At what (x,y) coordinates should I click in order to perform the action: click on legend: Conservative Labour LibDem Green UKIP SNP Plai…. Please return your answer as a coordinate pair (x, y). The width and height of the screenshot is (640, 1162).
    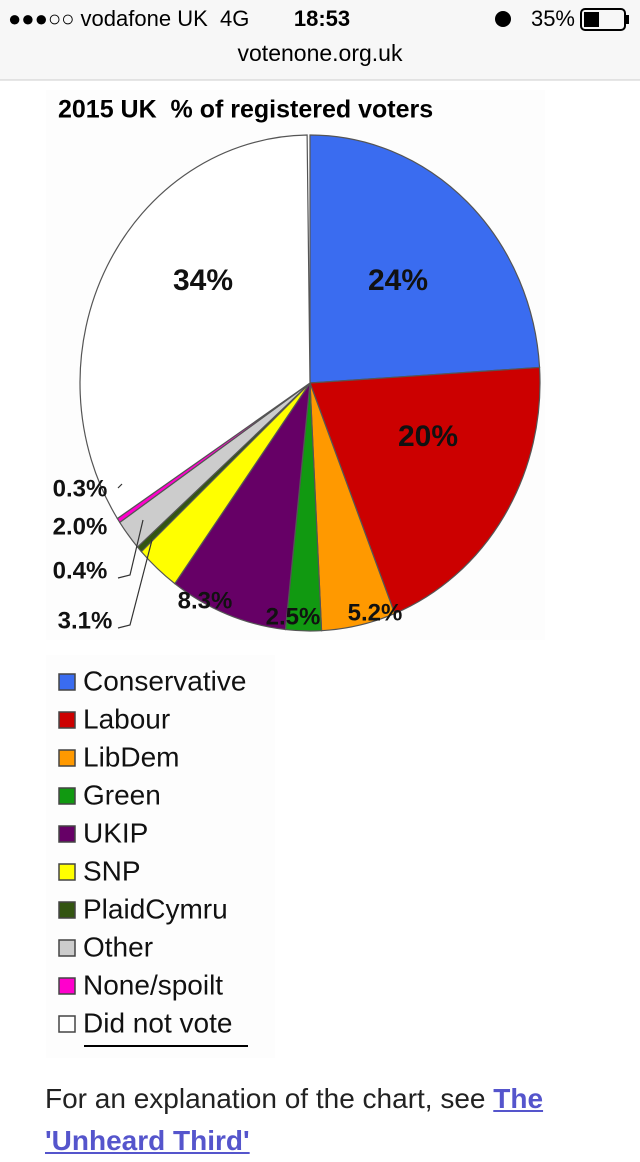
    Looking at the image, I should click on (152, 851).